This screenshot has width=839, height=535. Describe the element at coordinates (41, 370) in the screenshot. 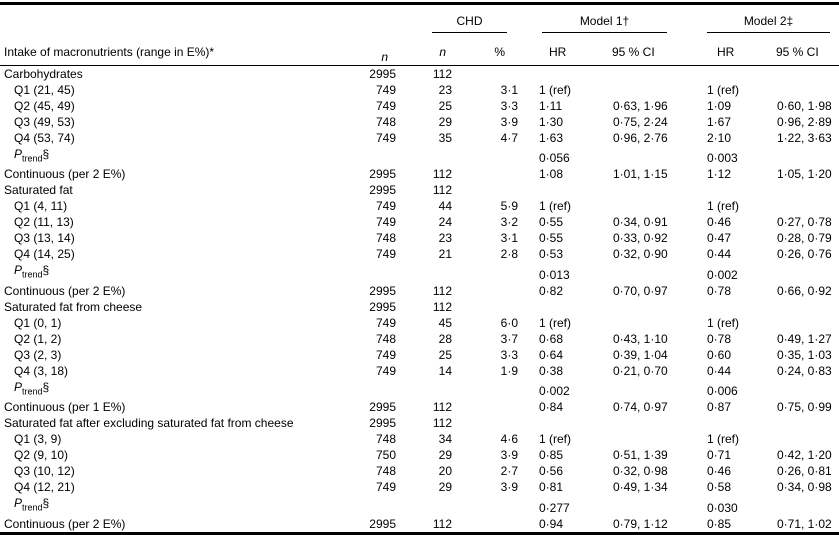

I see `cell-label: Q4 (3, 18)` at that location.